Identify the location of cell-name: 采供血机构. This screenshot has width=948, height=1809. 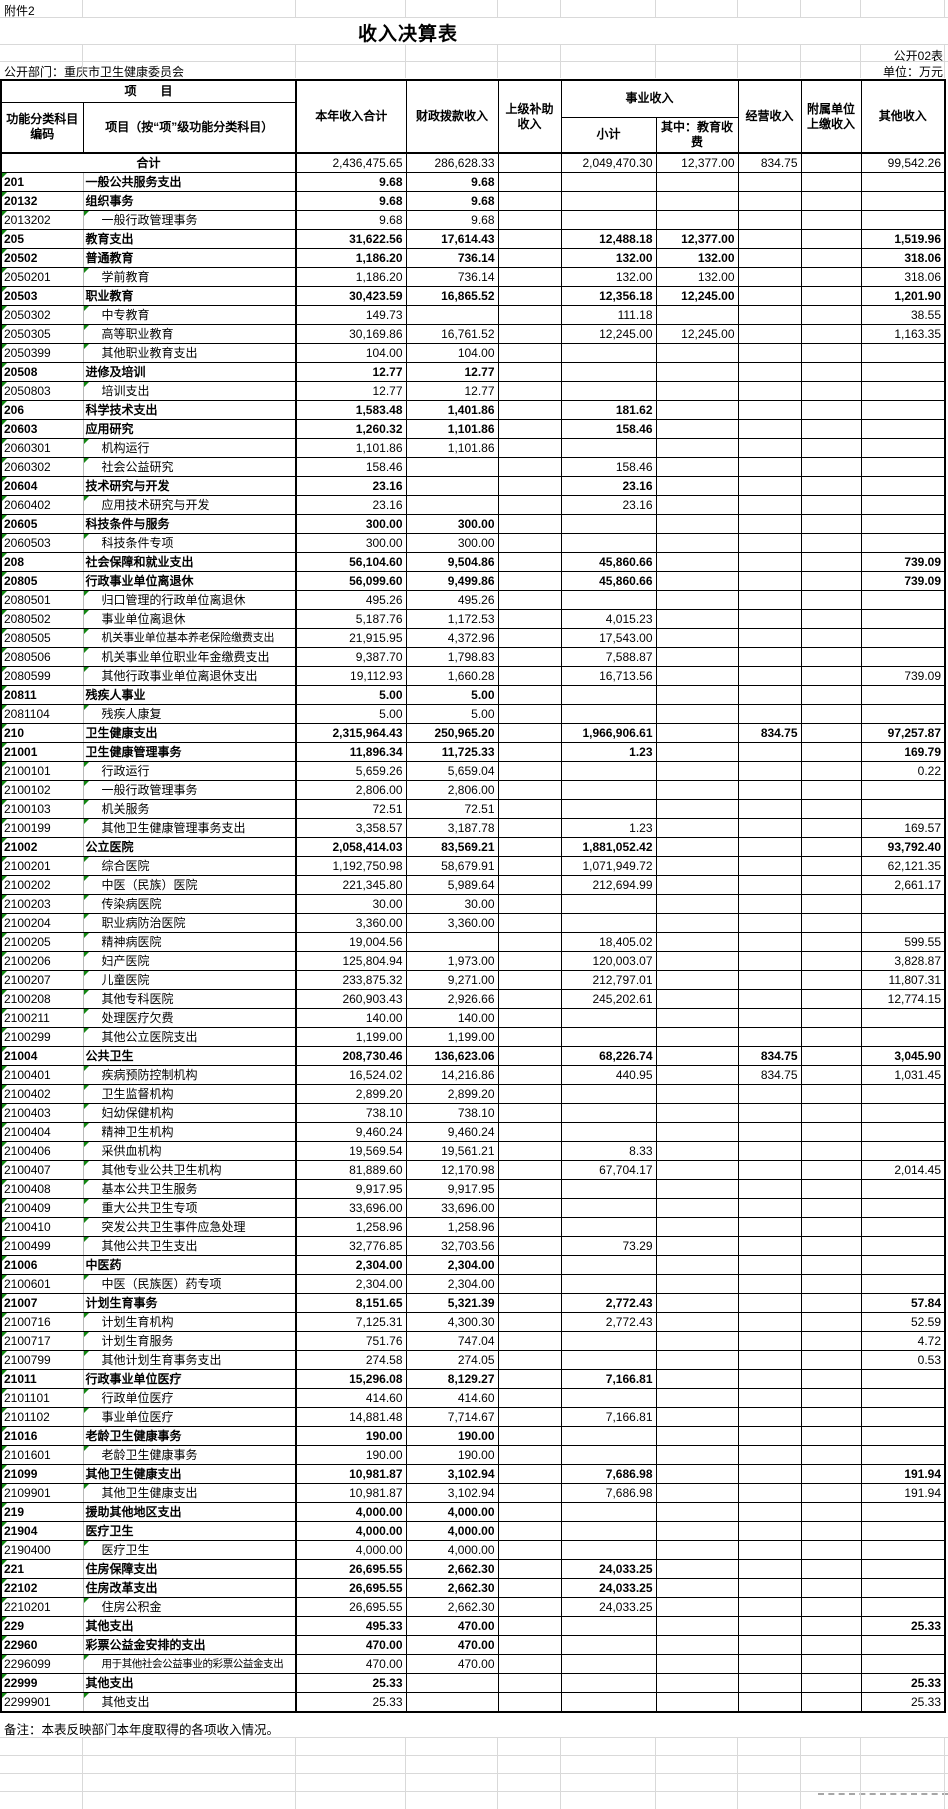
(189, 1151).